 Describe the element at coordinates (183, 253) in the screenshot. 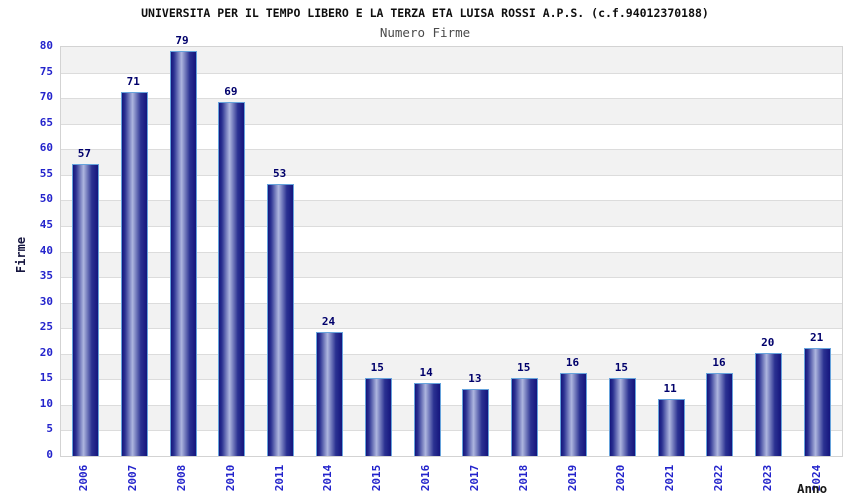

I see `bar-2008` at that location.